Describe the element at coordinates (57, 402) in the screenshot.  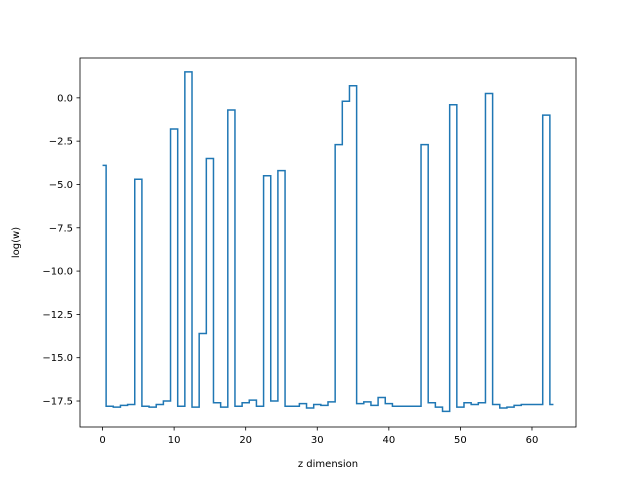
I see `y-tick-label: −17.5` at that location.